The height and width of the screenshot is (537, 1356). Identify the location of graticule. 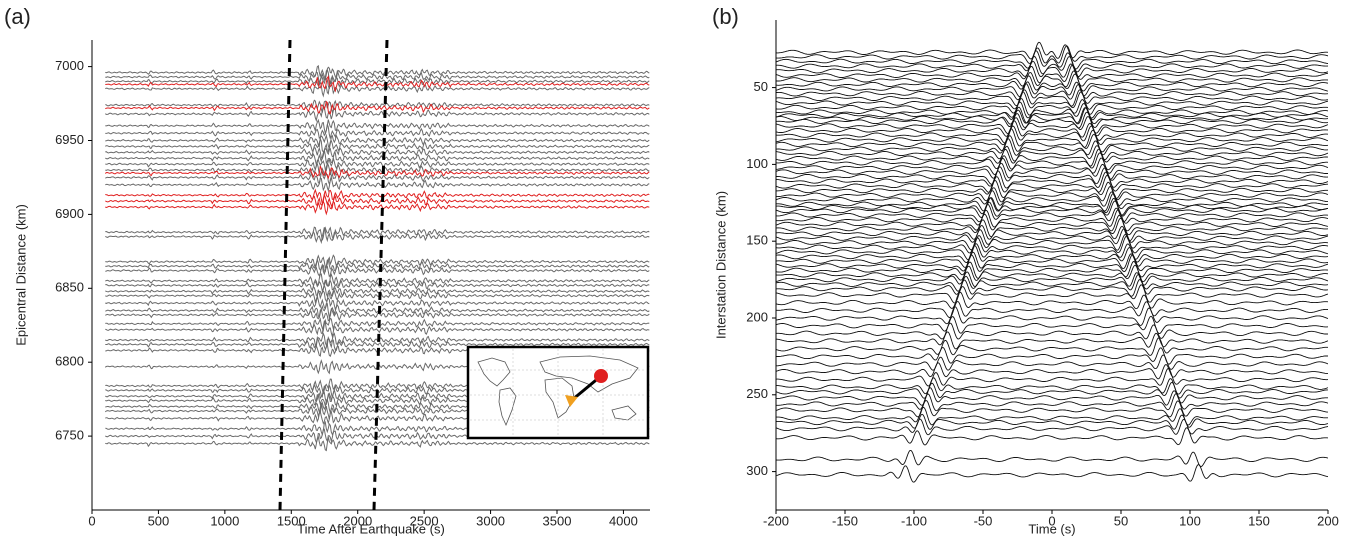
(558, 392).